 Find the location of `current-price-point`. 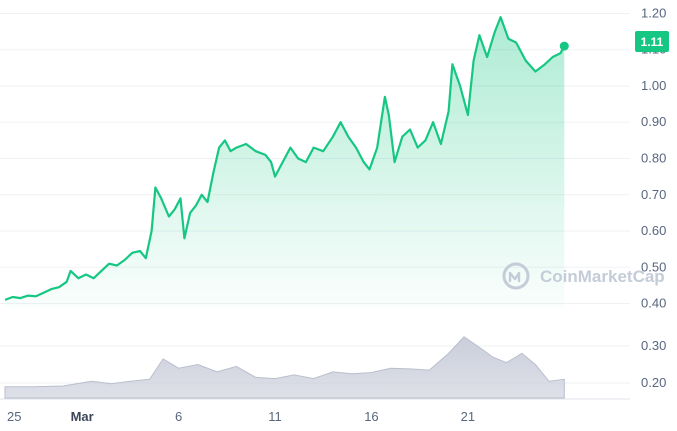

current-price-point is located at coordinates (564, 46).